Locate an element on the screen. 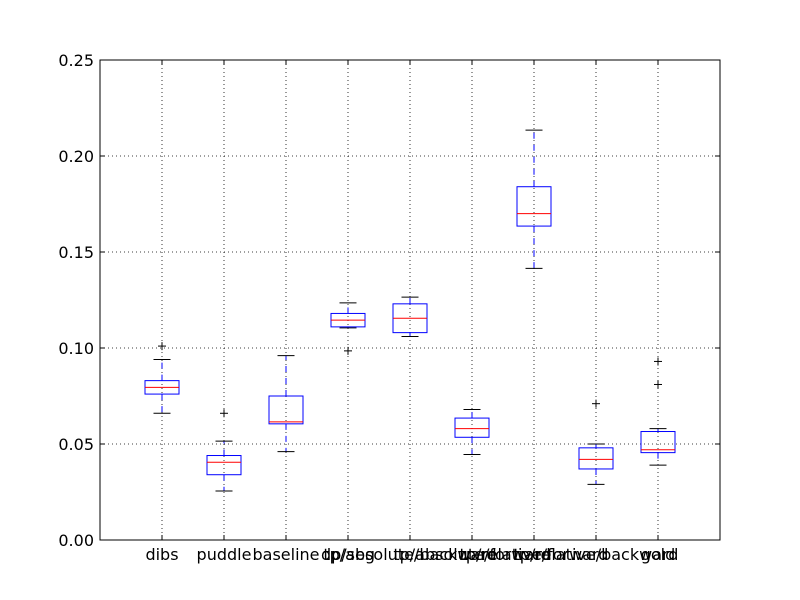  box-baseline is located at coordinates (286, 404).